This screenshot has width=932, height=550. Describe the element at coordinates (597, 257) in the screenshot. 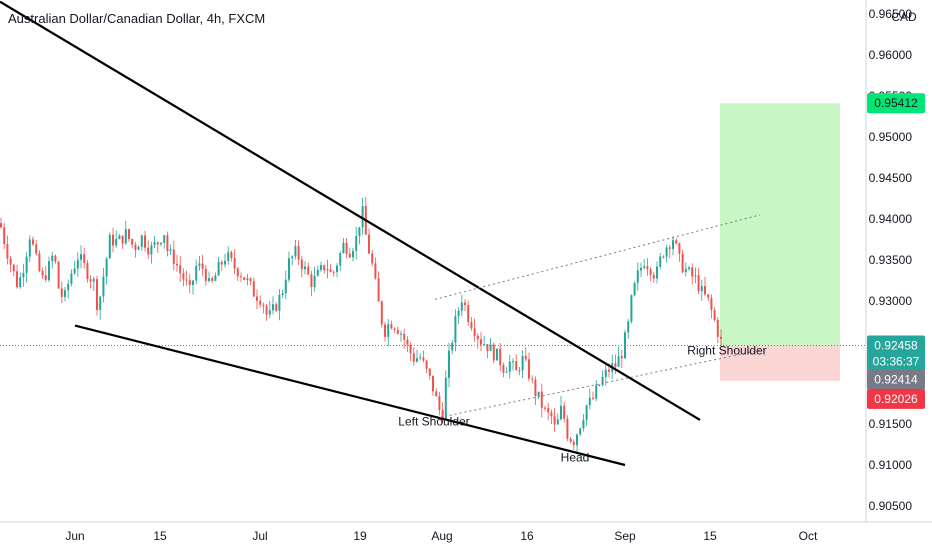

I see `channel-line` at that location.